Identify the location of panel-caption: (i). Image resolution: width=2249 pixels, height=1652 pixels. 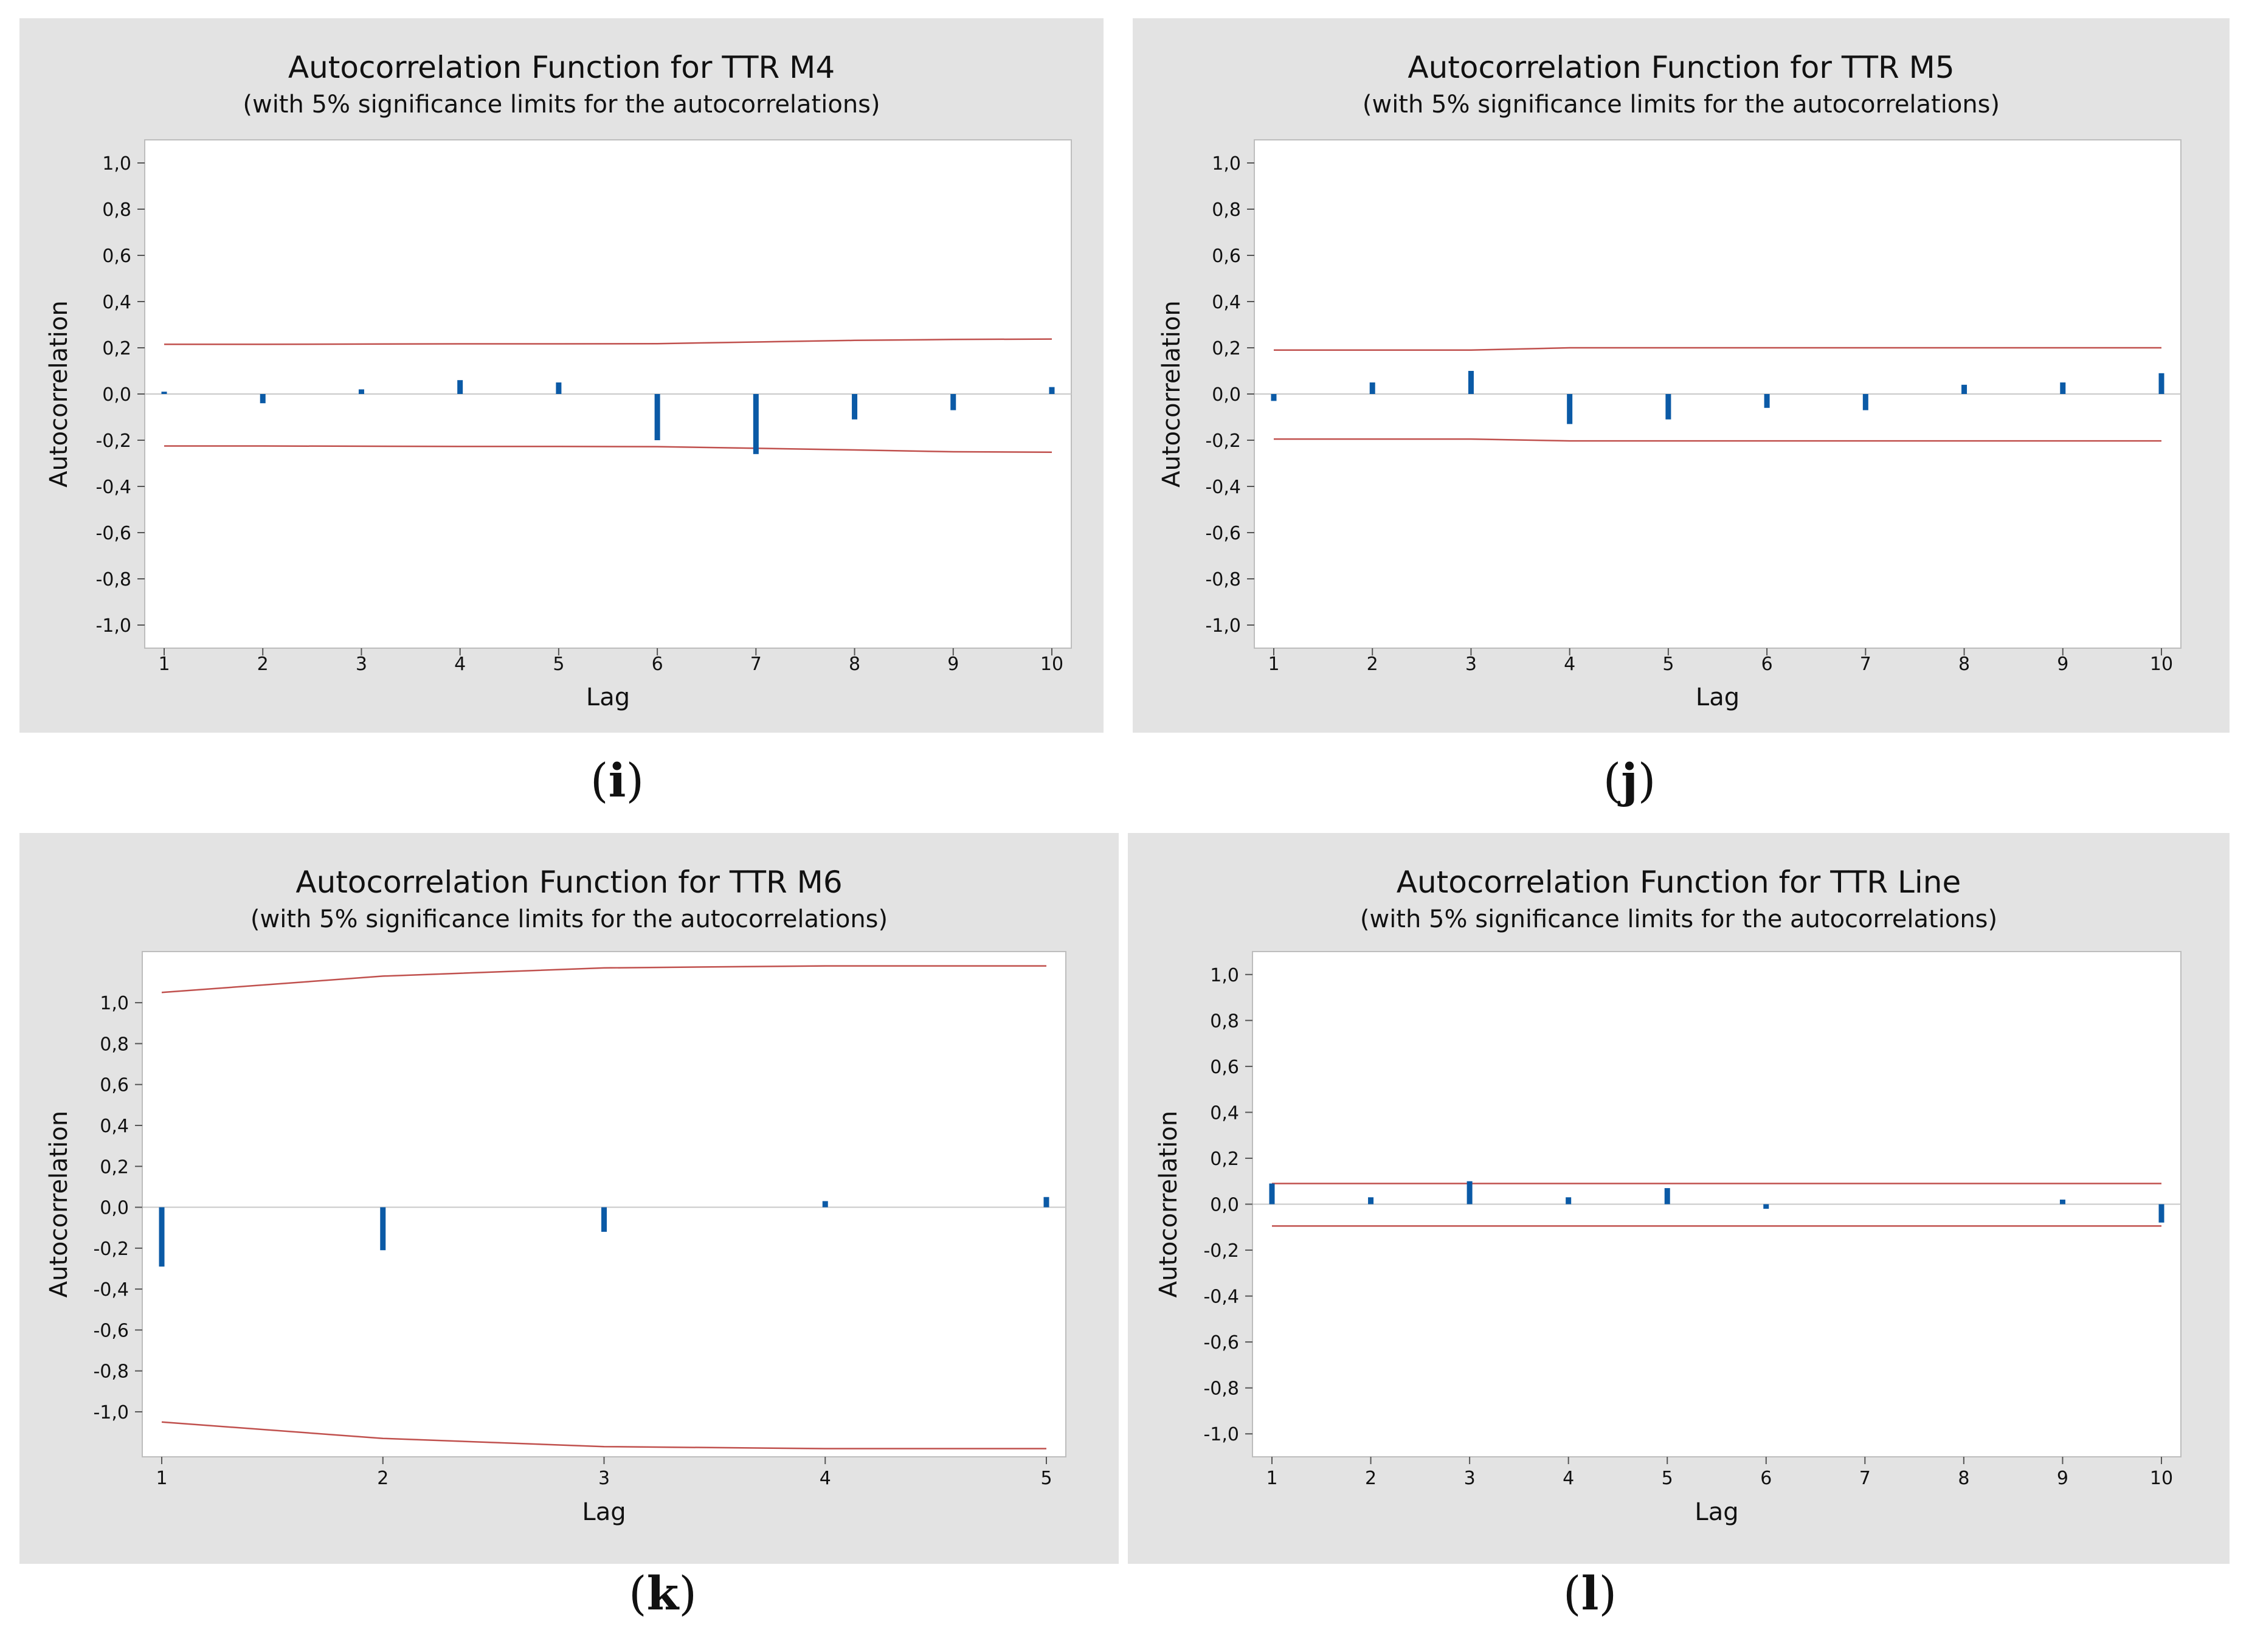
(617, 780).